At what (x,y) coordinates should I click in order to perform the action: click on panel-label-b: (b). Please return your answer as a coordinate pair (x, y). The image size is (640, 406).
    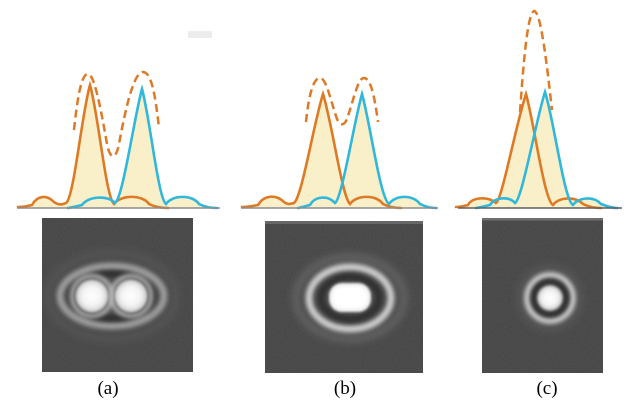
    Looking at the image, I should click on (345, 388).